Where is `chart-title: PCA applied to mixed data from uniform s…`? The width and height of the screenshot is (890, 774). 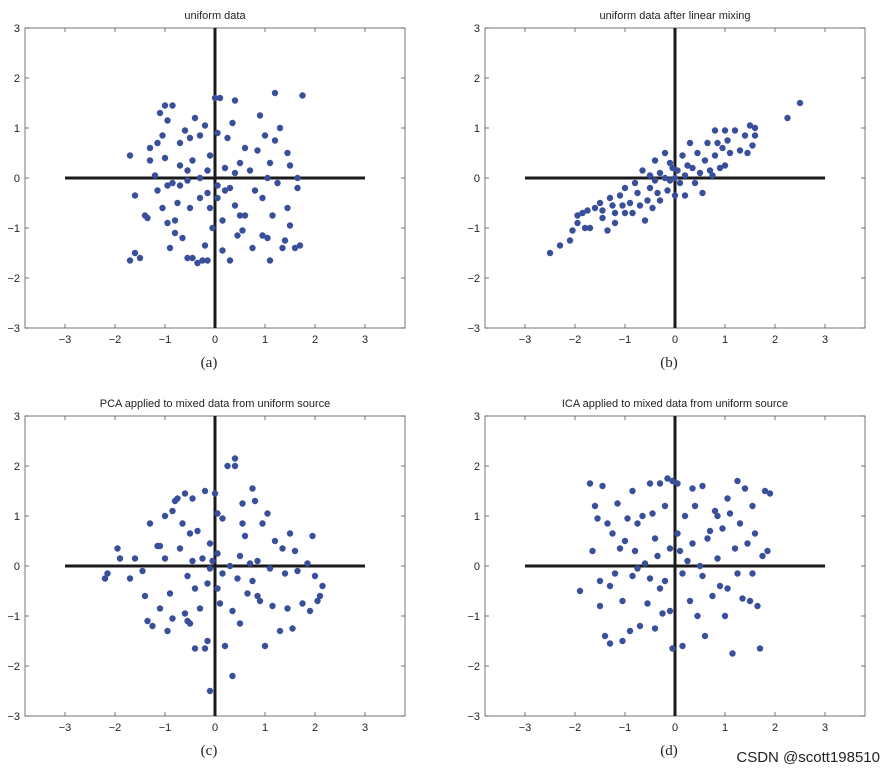 chart-title: PCA applied to mixed data from uniform s… is located at coordinates (215, 404).